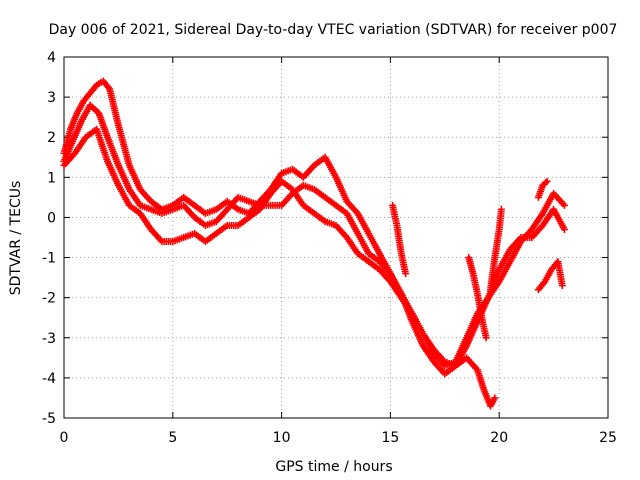 This screenshot has width=640, height=480. Describe the element at coordinates (51, 218) in the screenshot. I see `y-tick-label: 0` at that location.